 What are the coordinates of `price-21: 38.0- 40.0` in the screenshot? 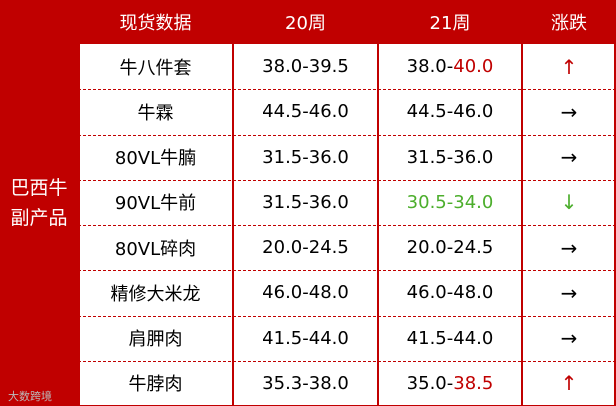 It's located at (450, 66).